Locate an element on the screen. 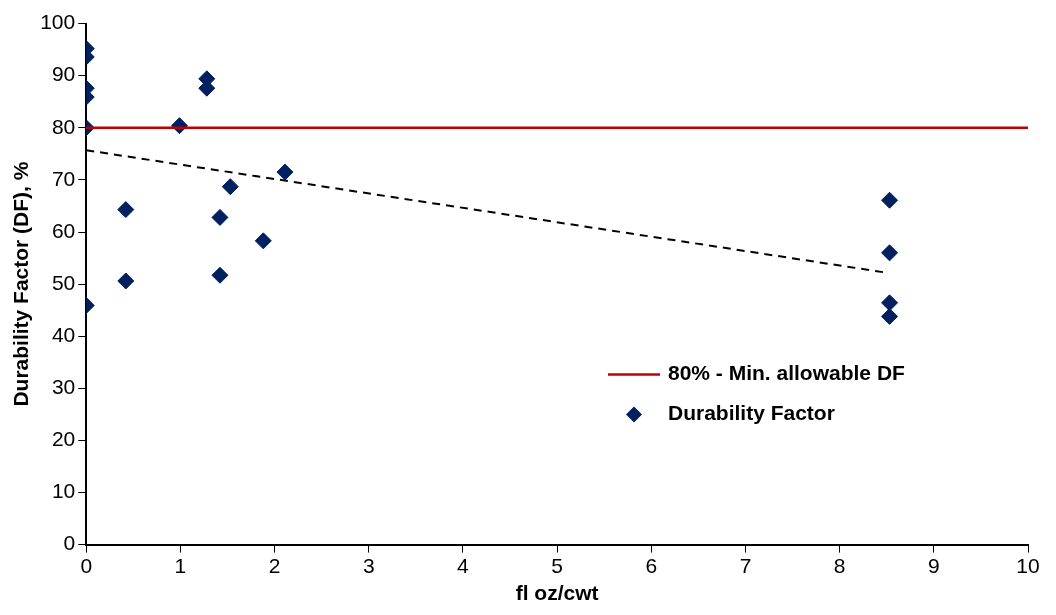  y-tick-label: 40 is located at coordinates (63, 334).